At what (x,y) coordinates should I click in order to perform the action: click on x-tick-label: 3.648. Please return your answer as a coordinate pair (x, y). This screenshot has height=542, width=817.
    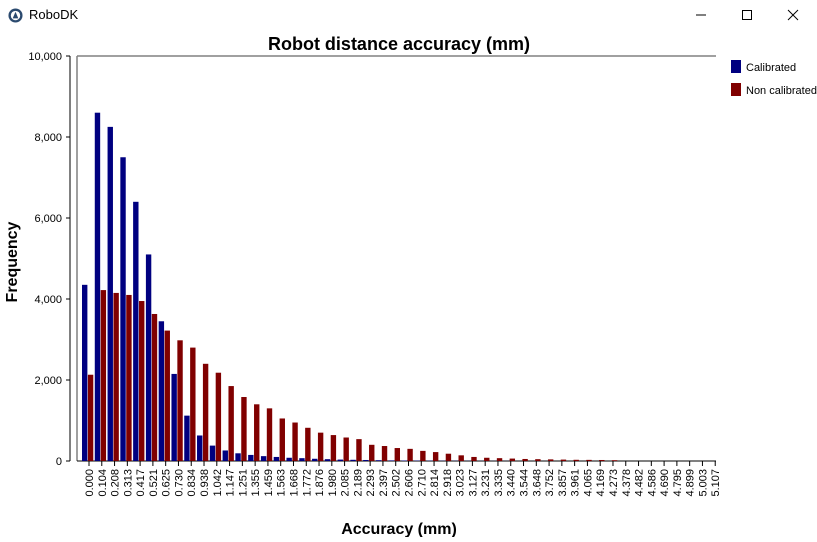
    Looking at the image, I should click on (537, 483).